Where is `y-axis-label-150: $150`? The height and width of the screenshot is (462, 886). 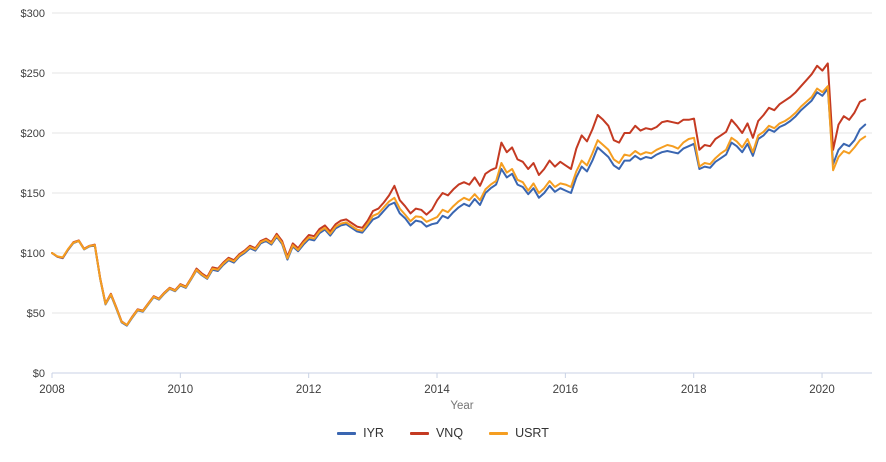 y-axis-label-150: $150 is located at coordinates (33, 194).